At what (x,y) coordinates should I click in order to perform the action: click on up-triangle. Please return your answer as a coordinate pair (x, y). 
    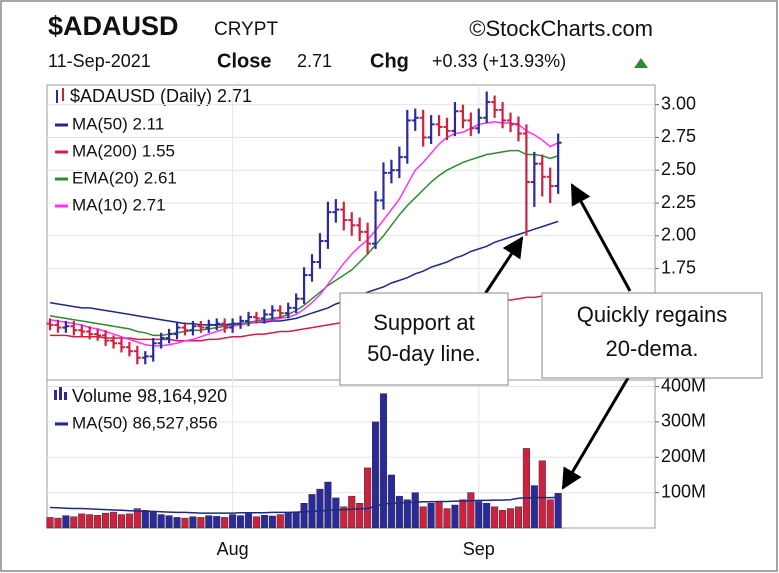
    Looking at the image, I should click on (641, 63).